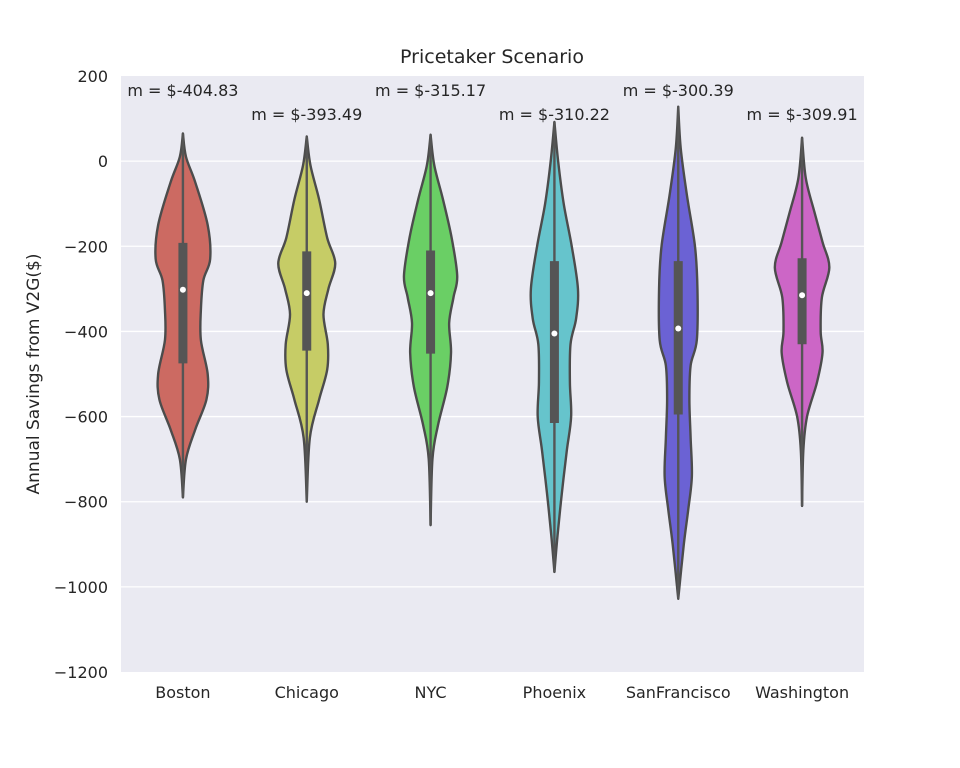  What do you see at coordinates (86, 246) in the screenshot?
I see `y-tick-label: −200` at bounding box center [86, 246].